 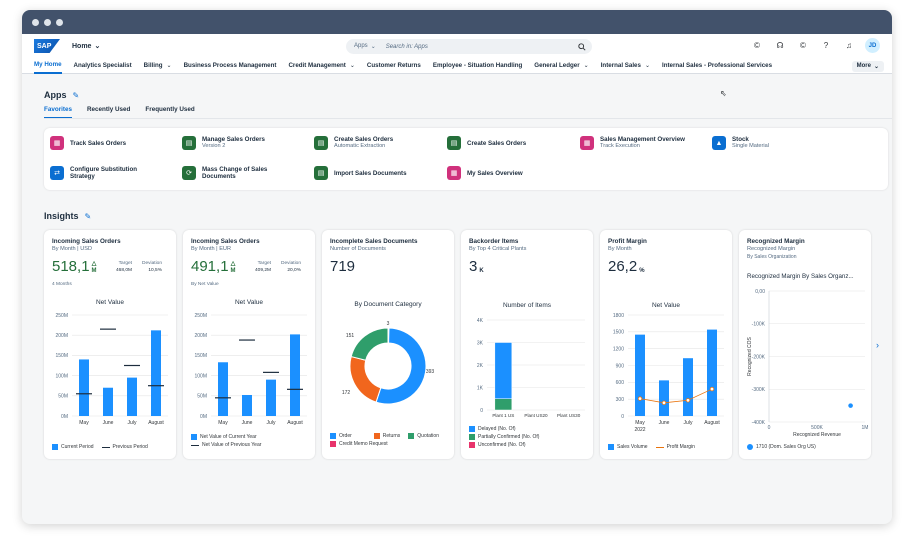 I want to click on ai-assistant-icon: ©, so click(x=757, y=45).